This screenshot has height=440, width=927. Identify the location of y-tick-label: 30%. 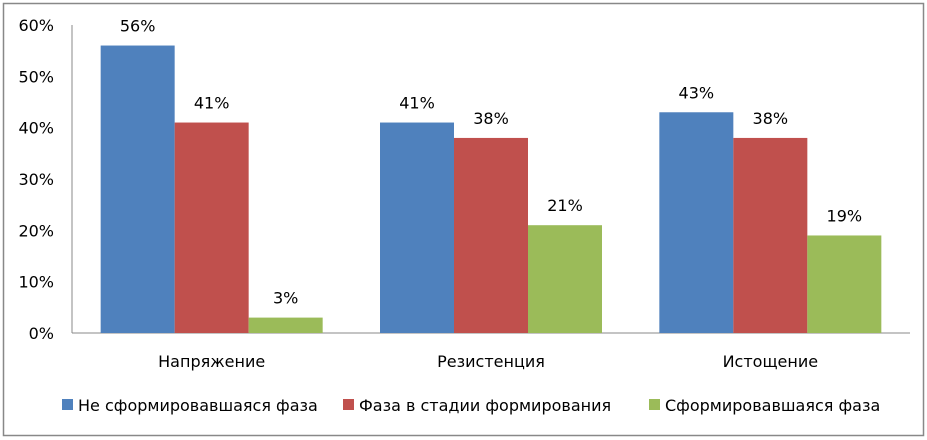
(36, 179).